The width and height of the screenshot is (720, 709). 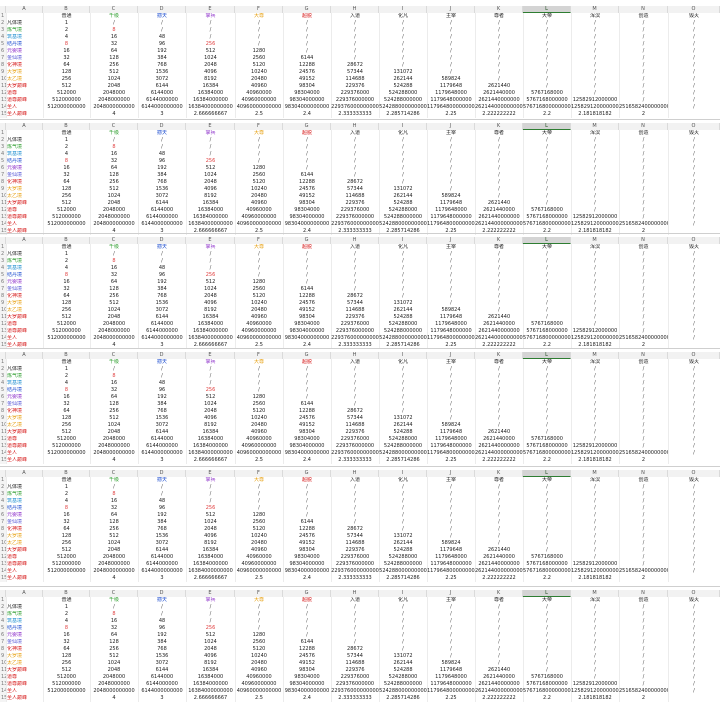 What do you see at coordinates (17, 460) in the screenshot?
I see `row-label-cell: 圣人巅峰` at bounding box center [17, 460].